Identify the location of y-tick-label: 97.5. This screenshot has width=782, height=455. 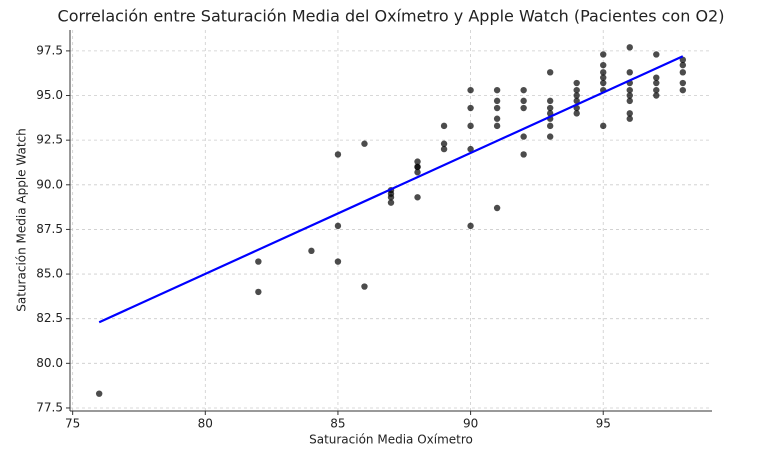
(49, 50).